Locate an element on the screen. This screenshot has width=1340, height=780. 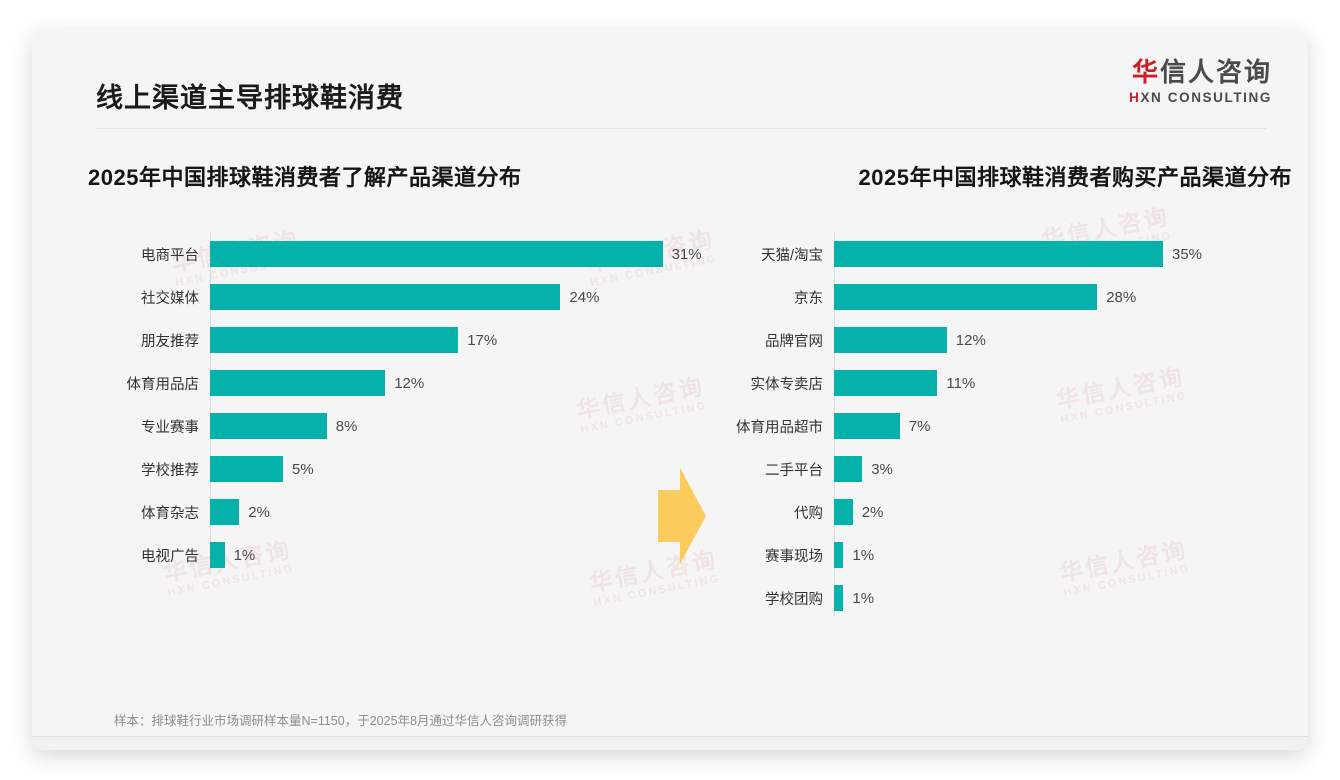
logo-chinese: 华信人咨询 is located at coordinates (1200, 72).